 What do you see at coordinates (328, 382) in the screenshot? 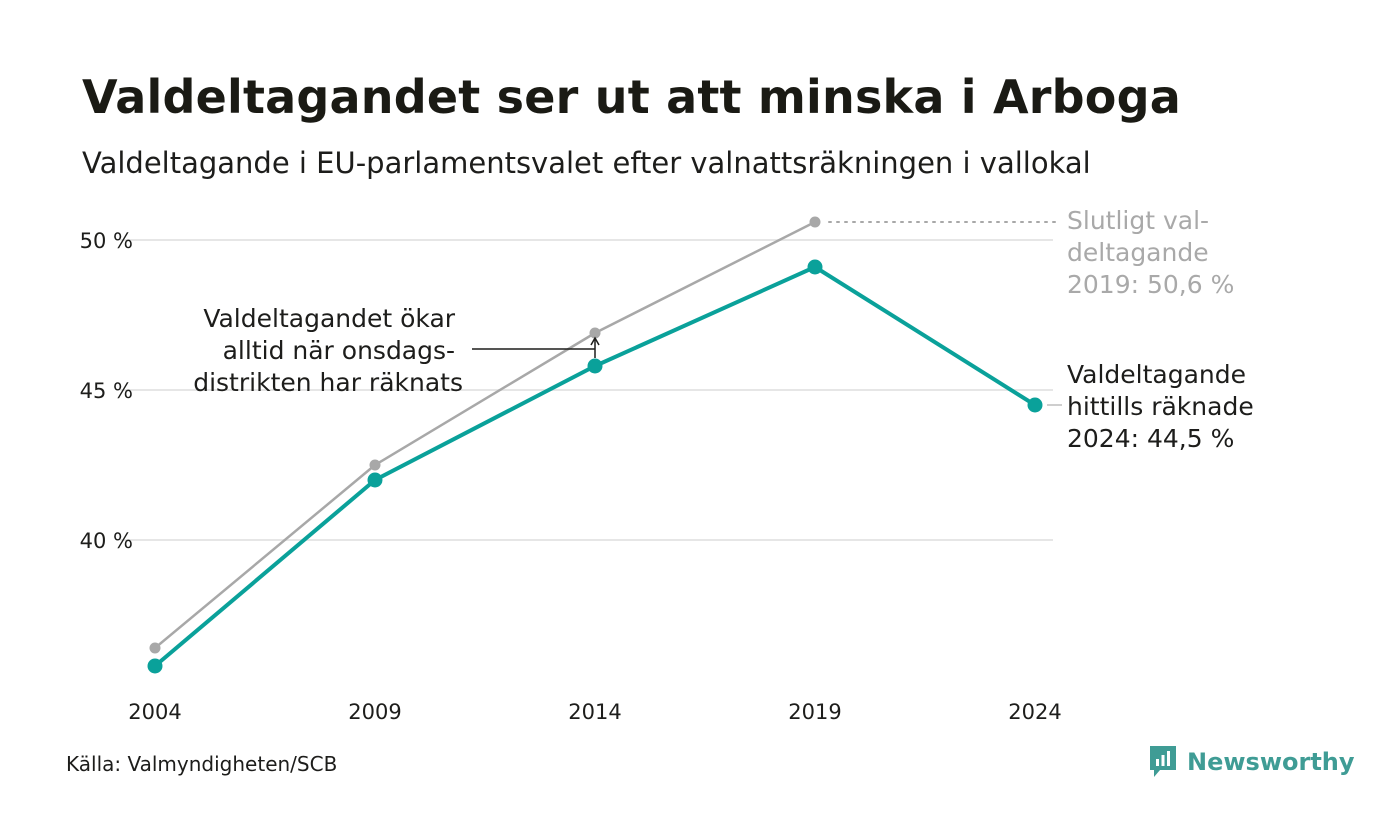
I see `wednesday-line-3: distrikten har räknats` at bounding box center [328, 382].